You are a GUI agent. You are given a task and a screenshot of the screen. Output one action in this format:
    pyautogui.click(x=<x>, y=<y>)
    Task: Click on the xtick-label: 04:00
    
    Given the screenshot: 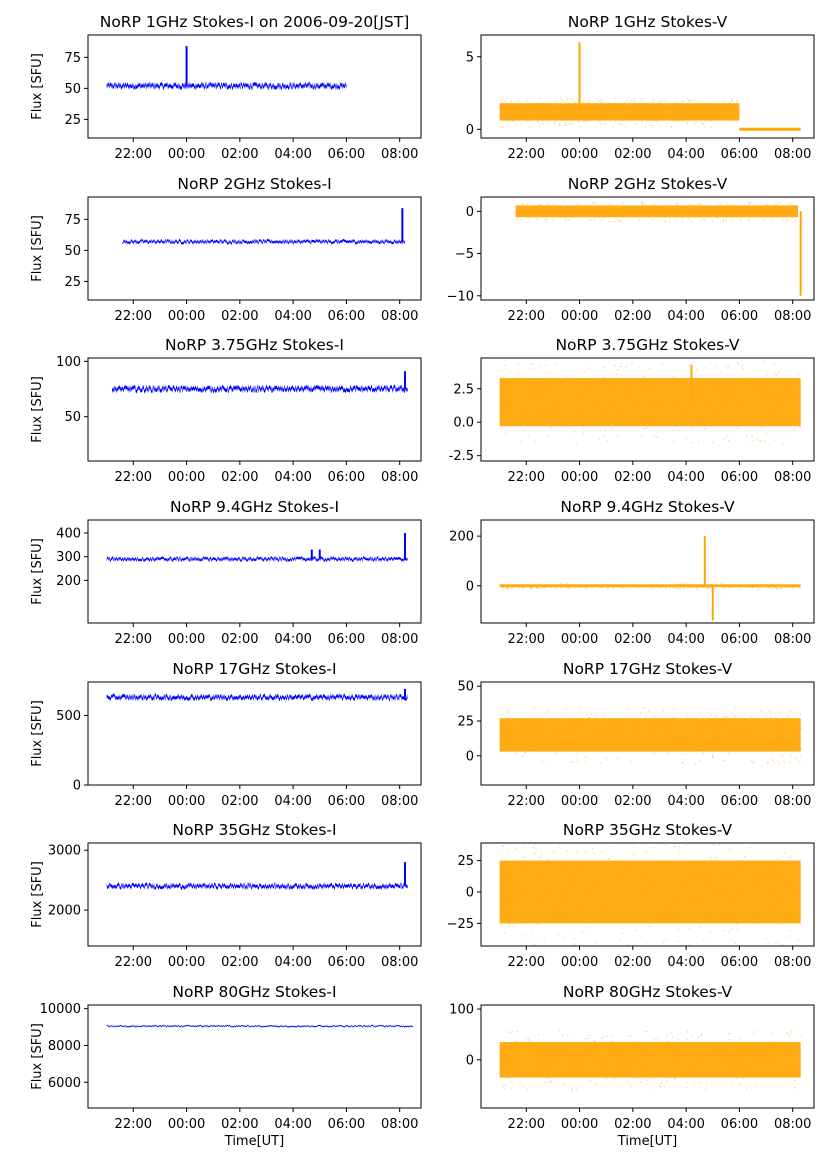 What is the action you would take?
    pyautogui.click(x=292, y=154)
    